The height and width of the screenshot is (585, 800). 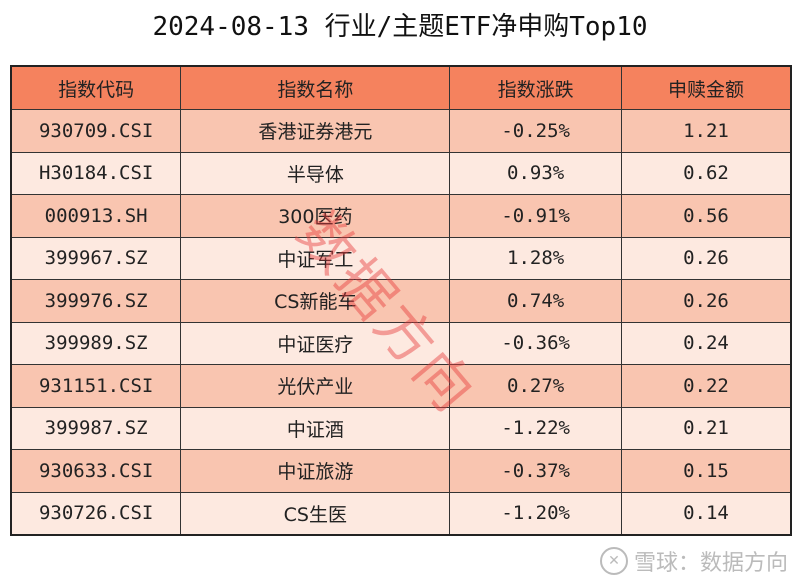 I want to click on index-change-cell: -0.25%, so click(x=535, y=131).